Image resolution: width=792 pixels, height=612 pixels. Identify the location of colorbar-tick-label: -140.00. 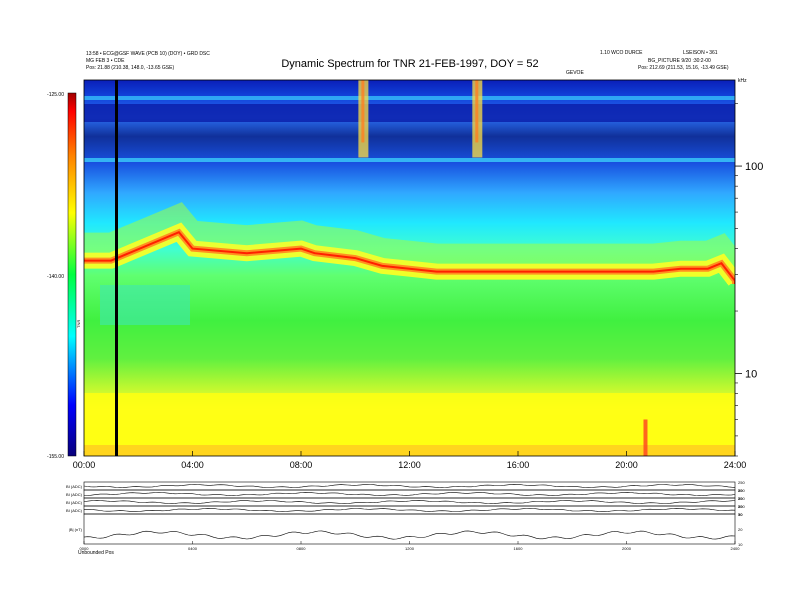
(55, 277).